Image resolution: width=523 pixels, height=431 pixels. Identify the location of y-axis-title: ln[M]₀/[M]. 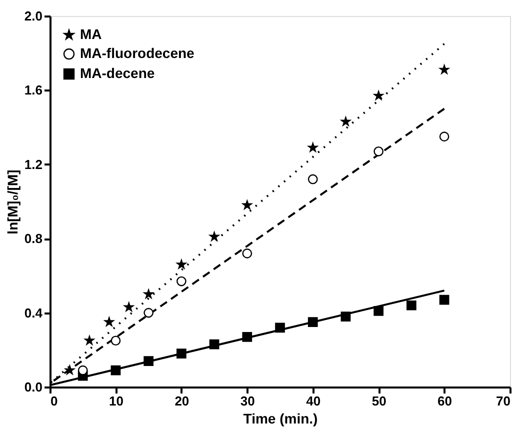
(12, 202).